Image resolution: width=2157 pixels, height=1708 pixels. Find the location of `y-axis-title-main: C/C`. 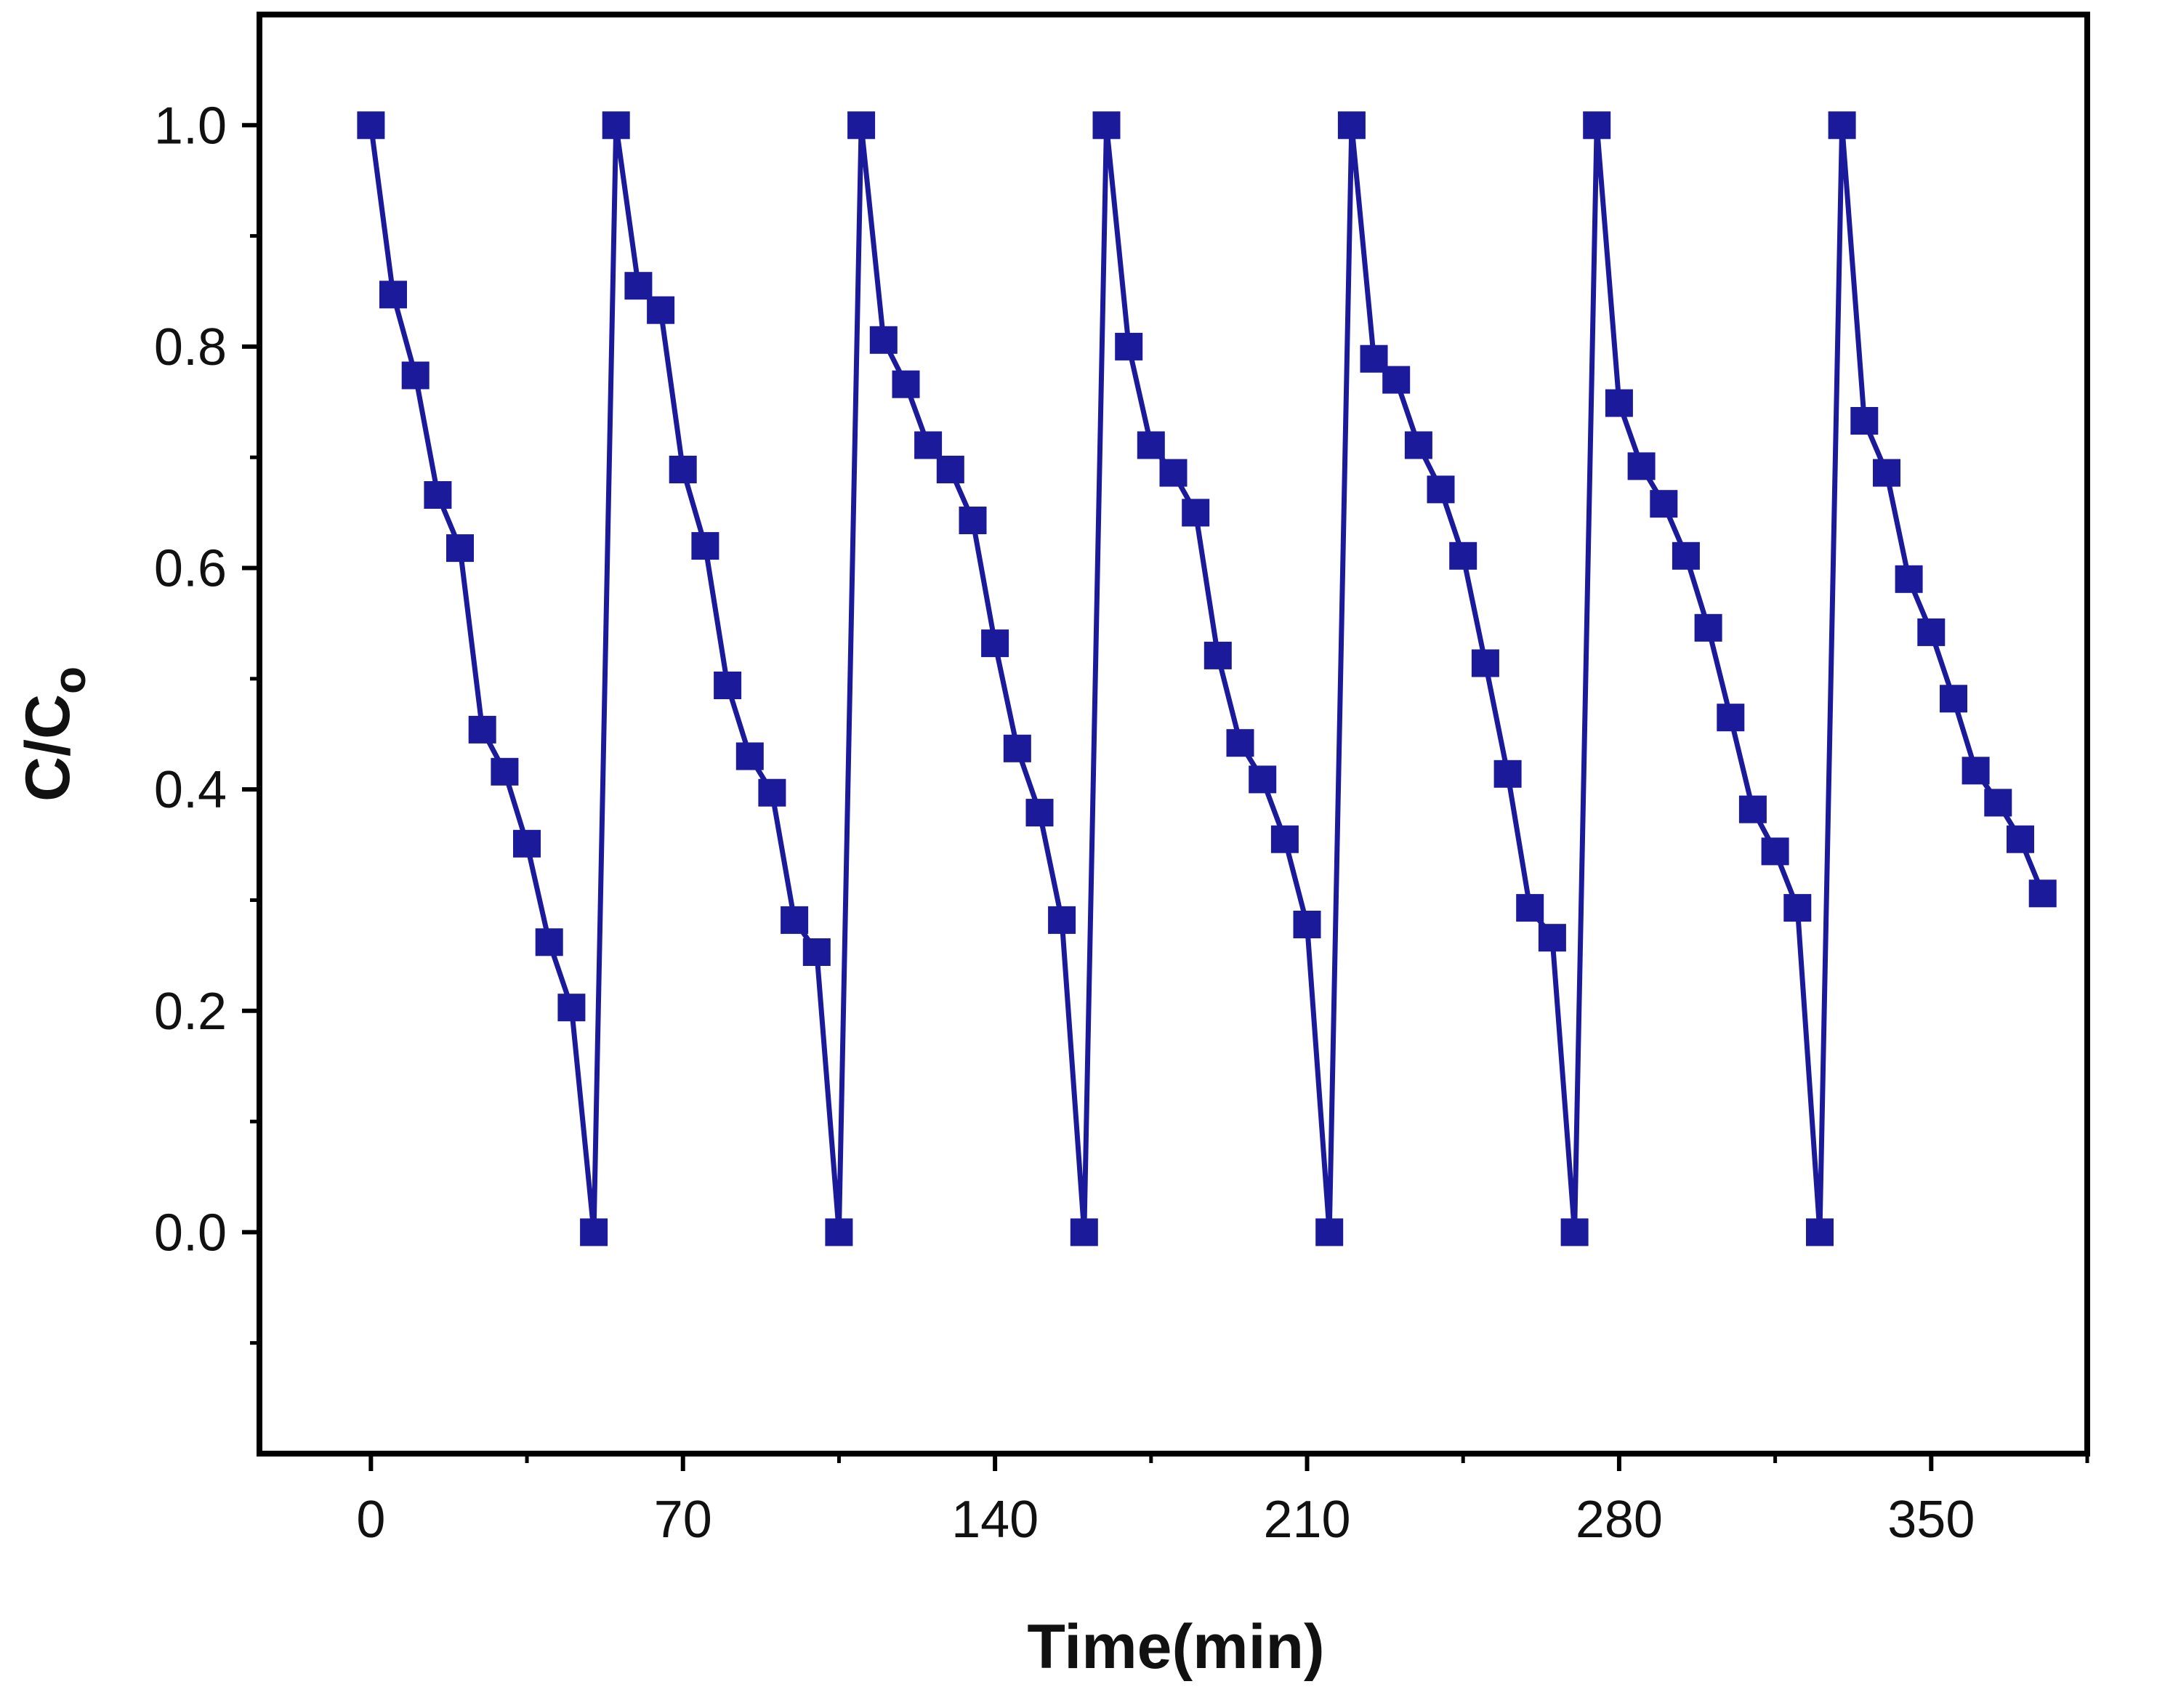

y-axis-title-main: C/C is located at coordinates (48, 748).